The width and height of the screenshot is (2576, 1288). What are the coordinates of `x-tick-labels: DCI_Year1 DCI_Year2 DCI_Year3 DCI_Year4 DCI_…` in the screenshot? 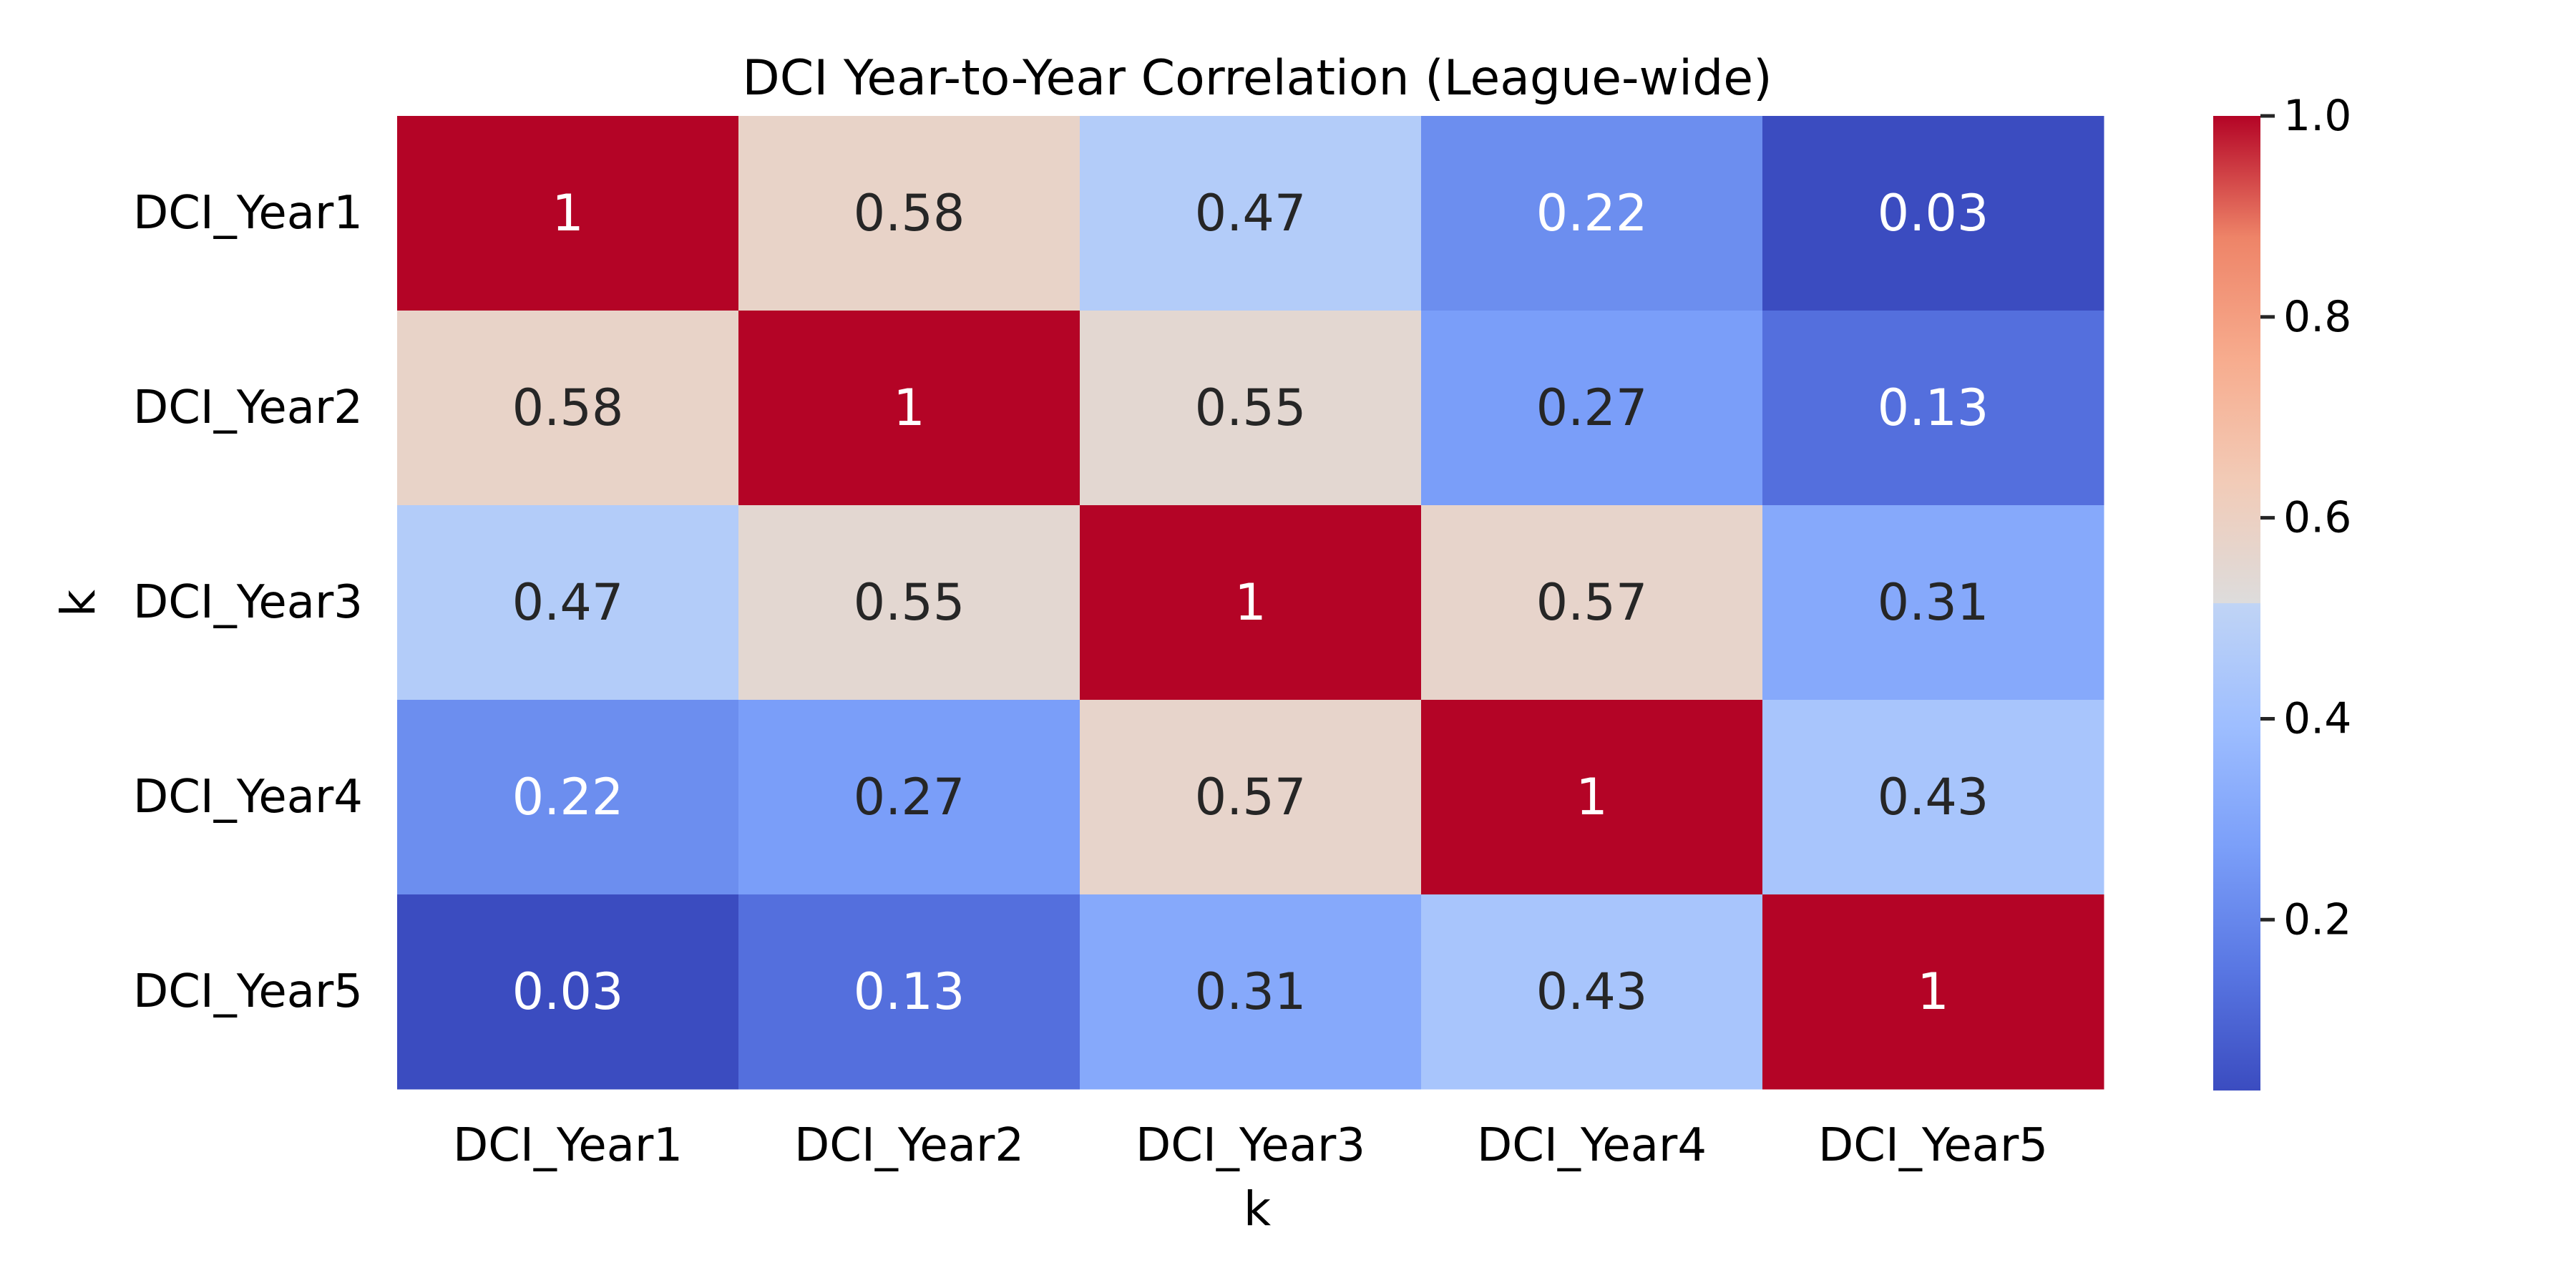 It's located at (1250, 1145).